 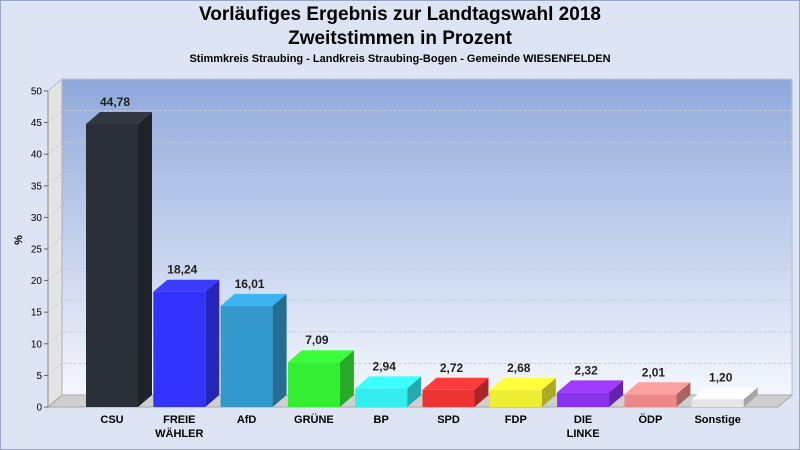 I want to click on x-tick-label: LINKE, so click(x=583, y=434).